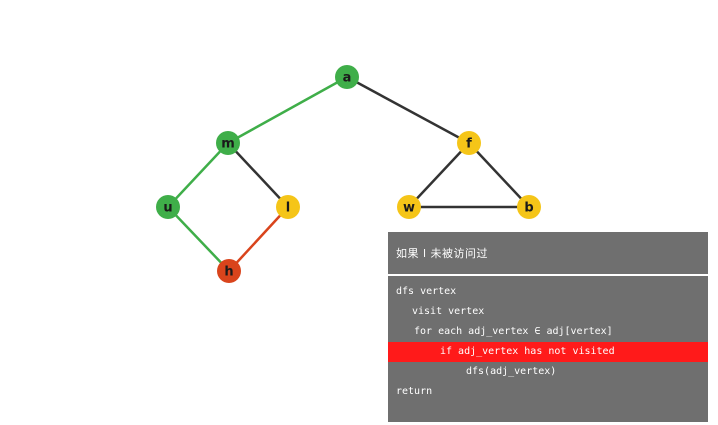 This screenshot has height=425, width=718. What do you see at coordinates (198, 175) in the screenshot?
I see `edge-m-u` at bounding box center [198, 175].